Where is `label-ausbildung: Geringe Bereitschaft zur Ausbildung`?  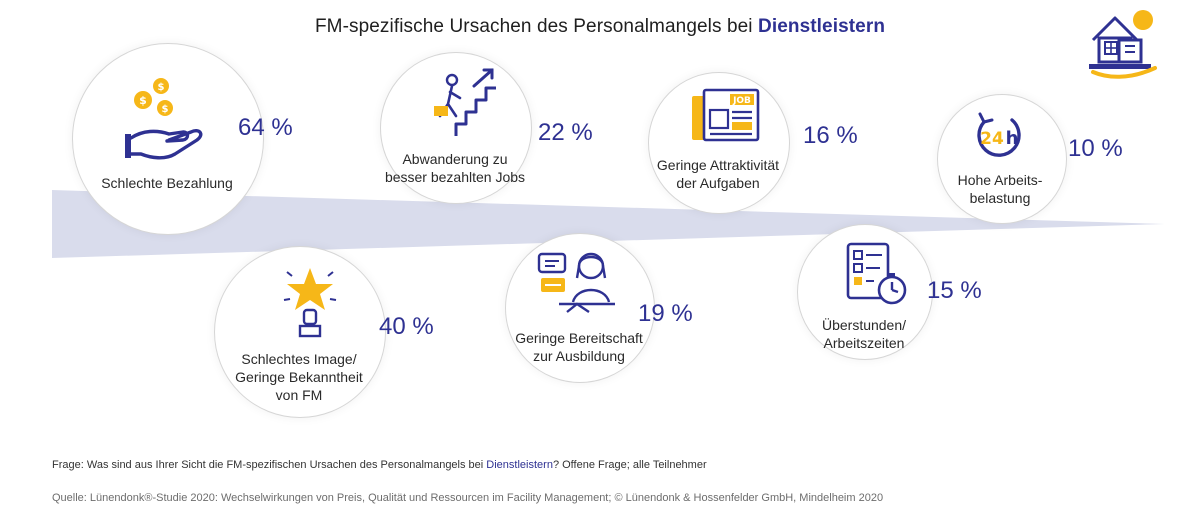 label-ausbildung: Geringe Bereitschaft zur Ausbildung is located at coordinates (579, 347).